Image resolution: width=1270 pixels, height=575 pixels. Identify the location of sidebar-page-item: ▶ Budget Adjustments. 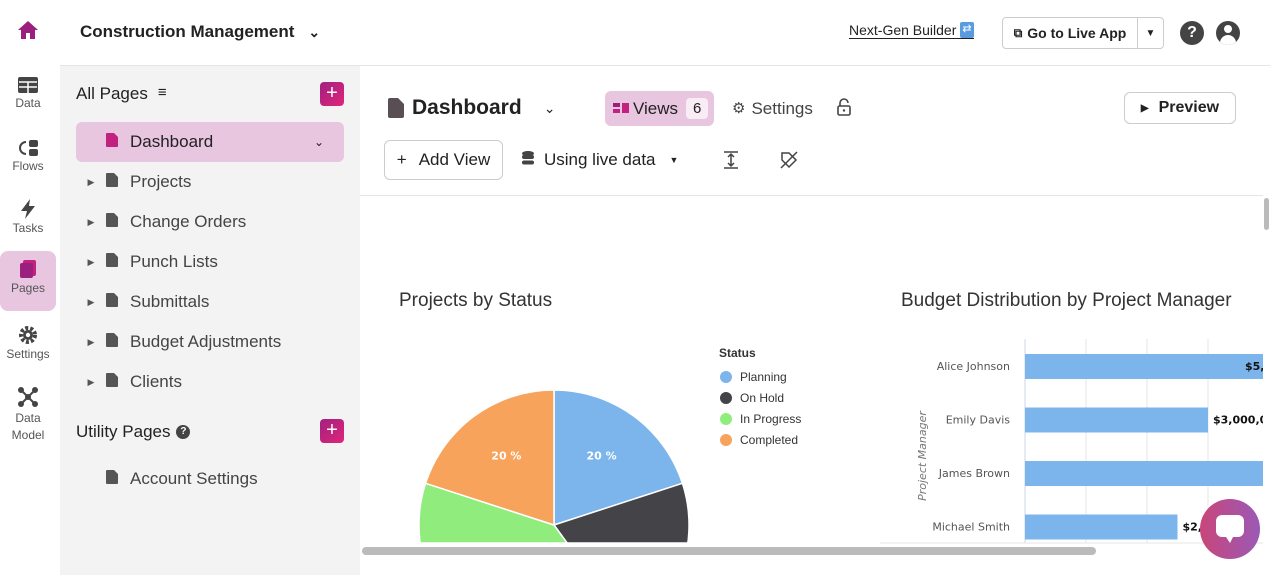
(210, 342).